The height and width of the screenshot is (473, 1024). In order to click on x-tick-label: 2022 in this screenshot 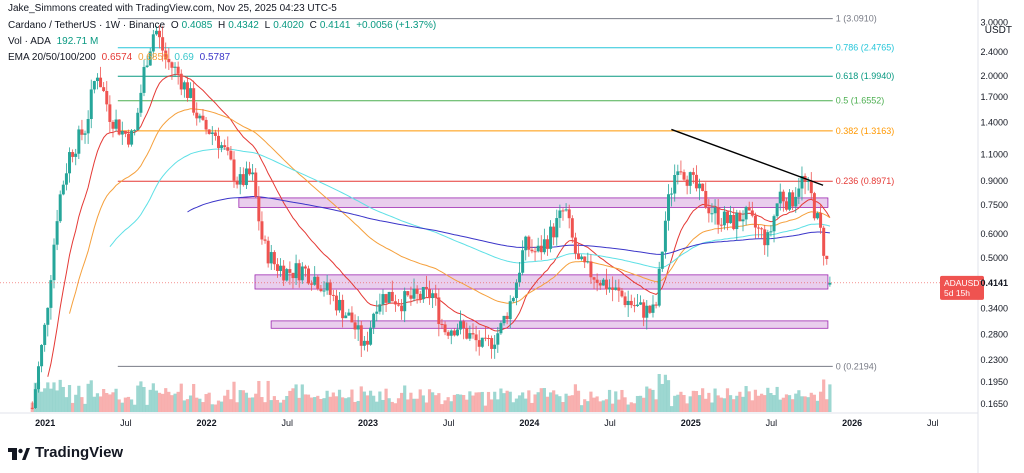, I will do `click(207, 423)`.